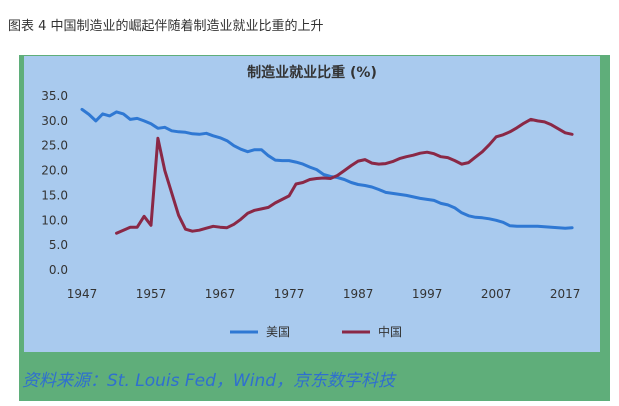 The width and height of the screenshot is (619, 406). What do you see at coordinates (565, 294) in the screenshot?
I see `x-tick-label: 2017` at bounding box center [565, 294].